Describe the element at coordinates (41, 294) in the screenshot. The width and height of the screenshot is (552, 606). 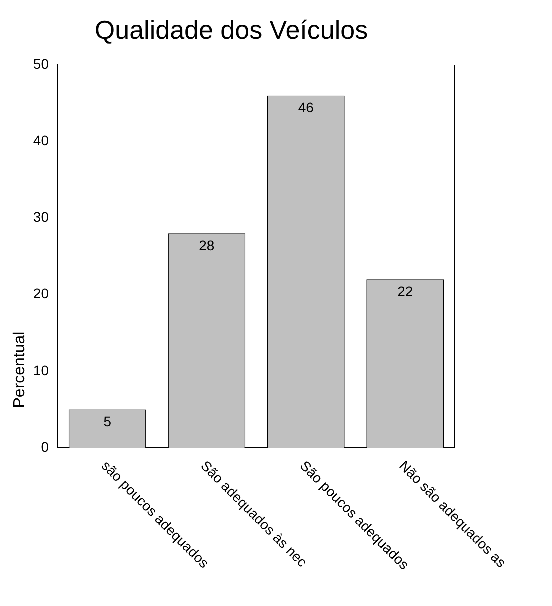
I see `y-tick-label: 20` at that location.